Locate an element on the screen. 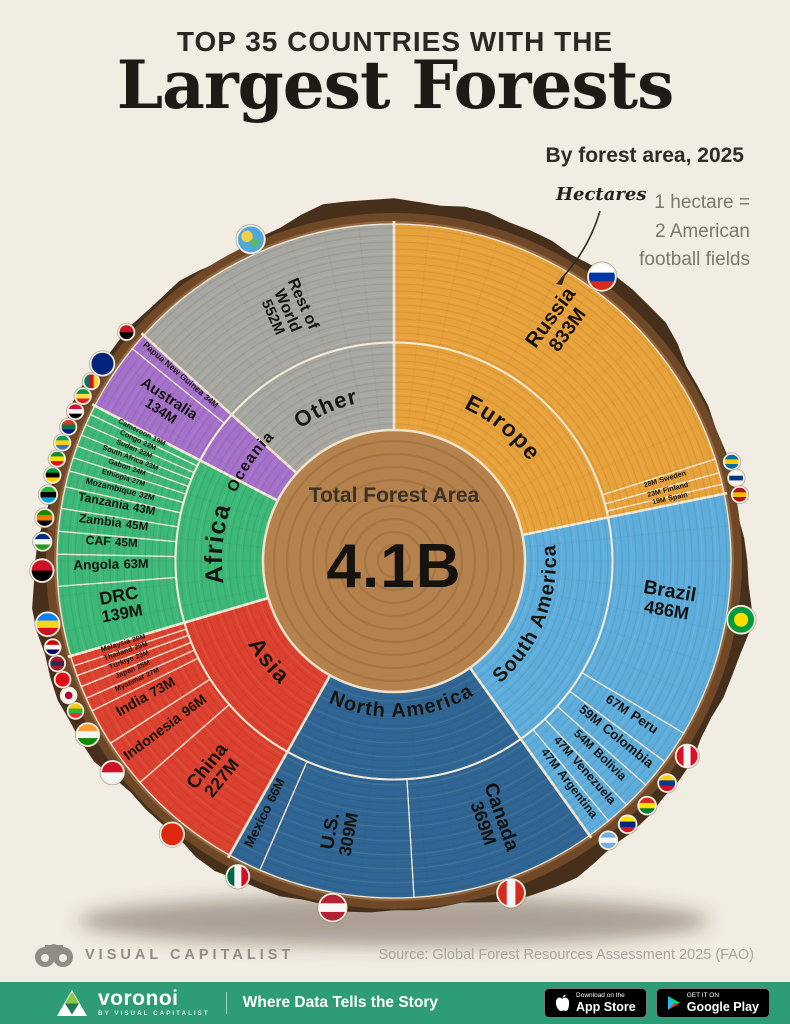  label-caf: CAF 45M is located at coordinates (111, 541).